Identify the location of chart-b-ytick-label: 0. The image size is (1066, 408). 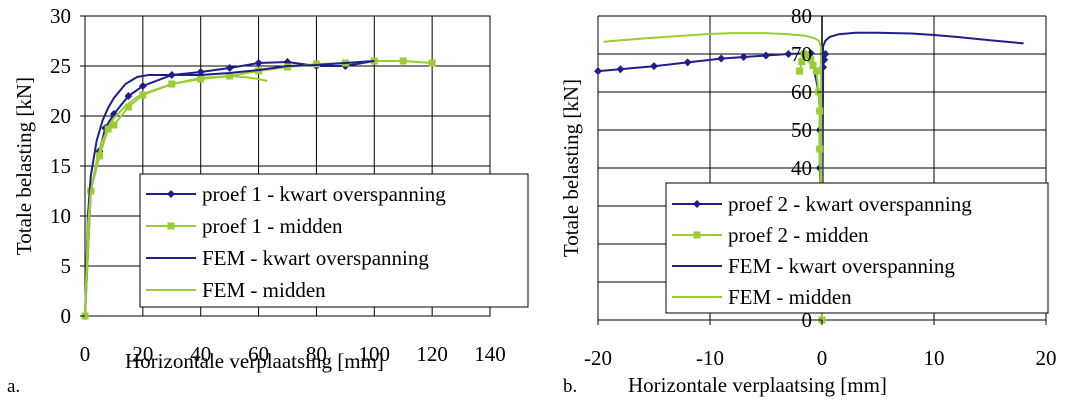
(807, 320).